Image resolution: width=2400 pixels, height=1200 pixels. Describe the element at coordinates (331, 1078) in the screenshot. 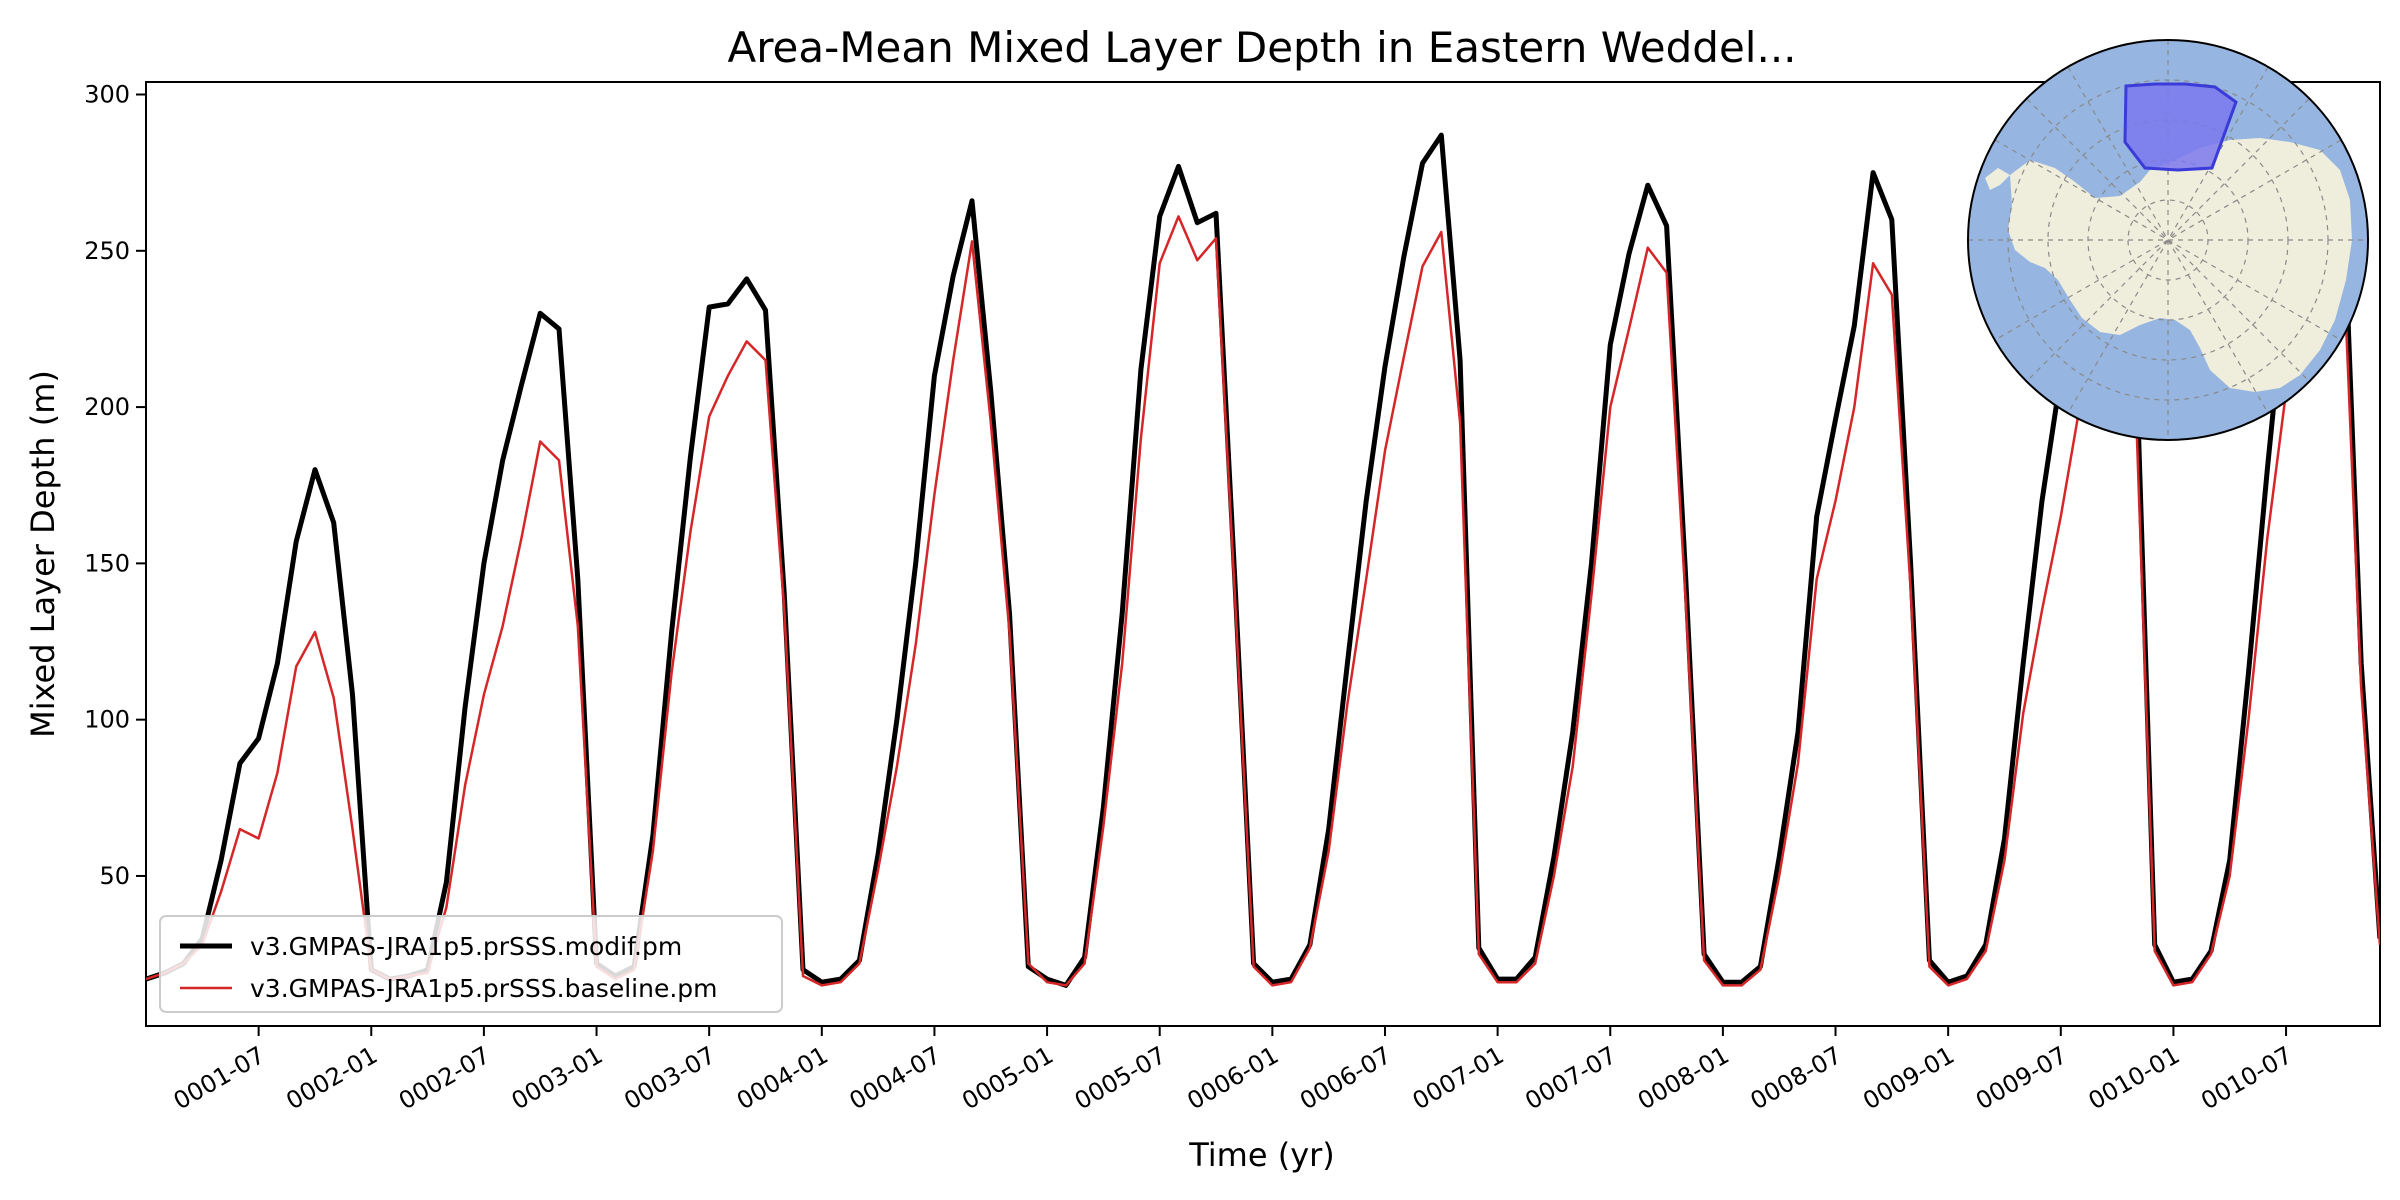

I see `x-tick-label: 0002-01` at that location.